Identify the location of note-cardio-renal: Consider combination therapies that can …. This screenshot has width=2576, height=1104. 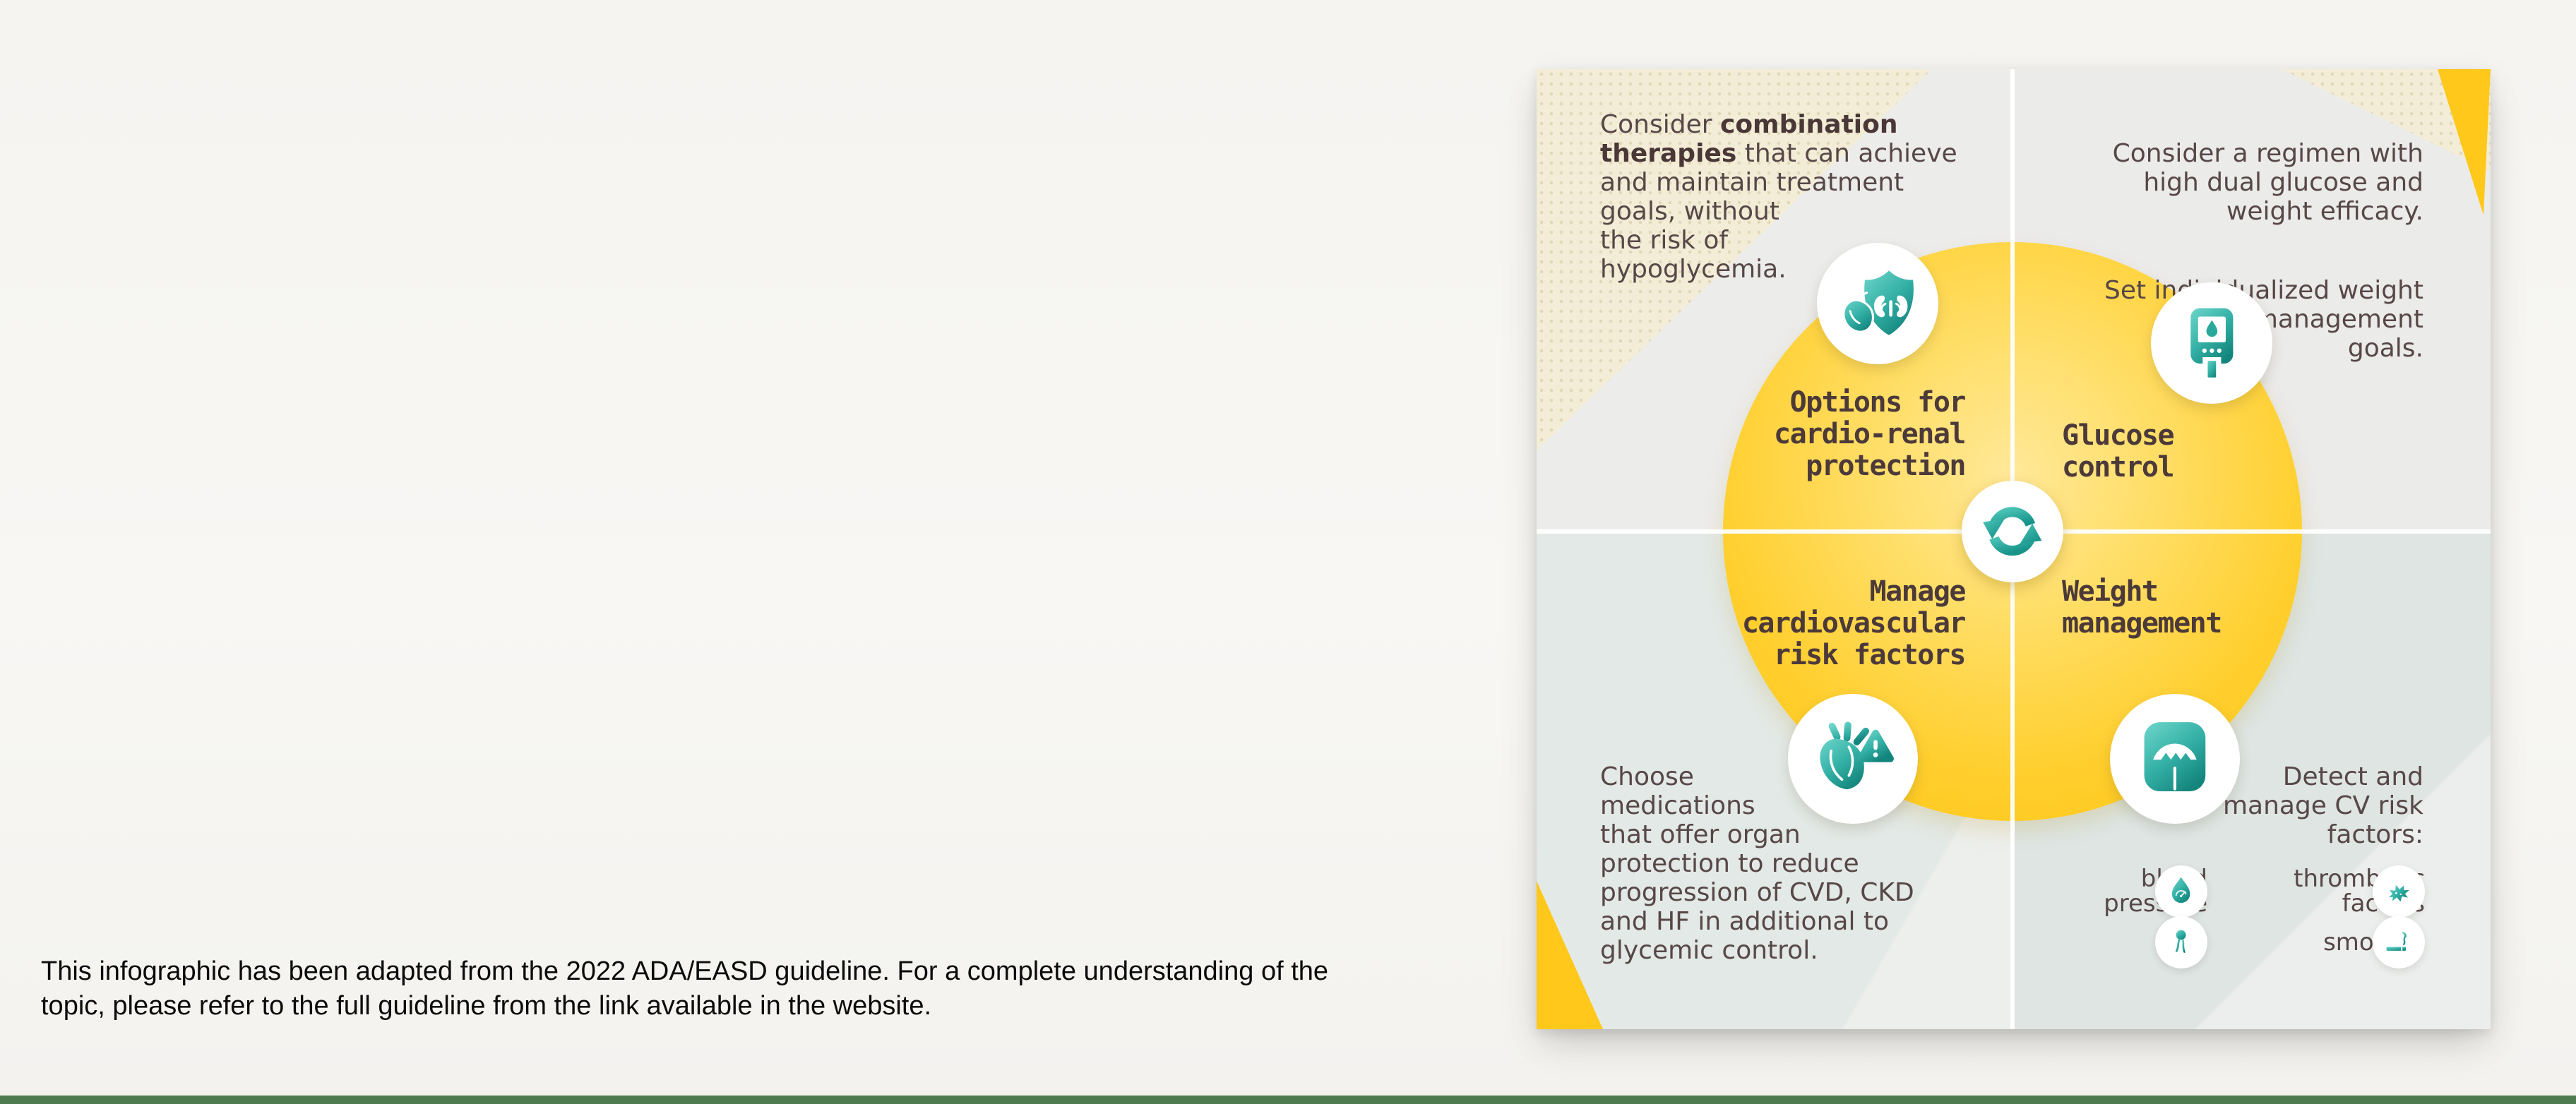
(1798, 197).